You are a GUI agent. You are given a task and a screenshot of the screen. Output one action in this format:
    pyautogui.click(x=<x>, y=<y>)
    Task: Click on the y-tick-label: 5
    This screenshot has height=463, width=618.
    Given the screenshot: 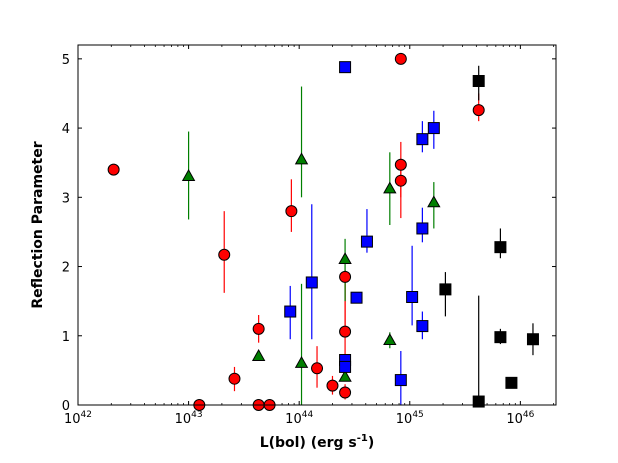 What is the action you would take?
    pyautogui.click(x=66, y=60)
    